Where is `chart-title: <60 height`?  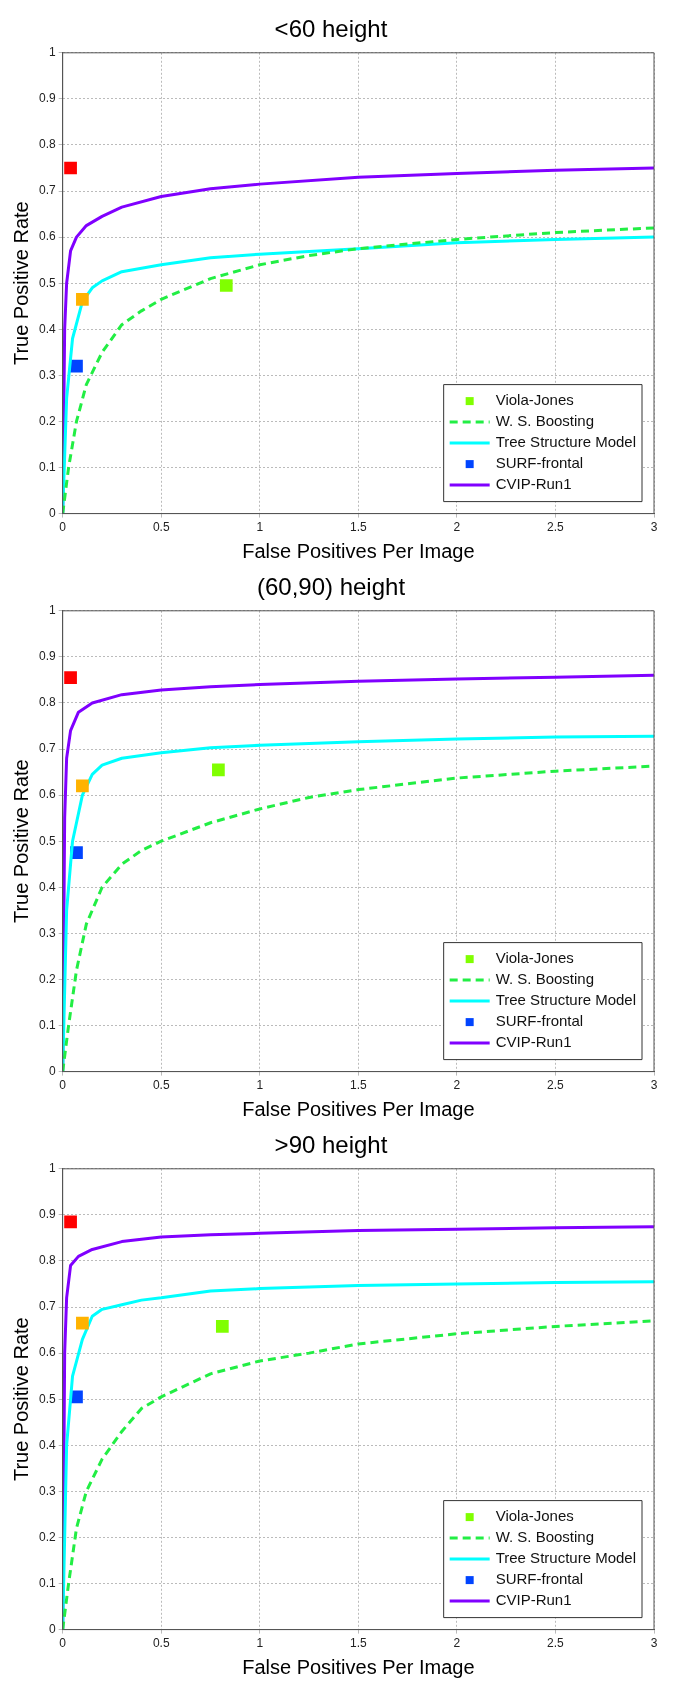 chart-title: <60 height is located at coordinates (331, 29).